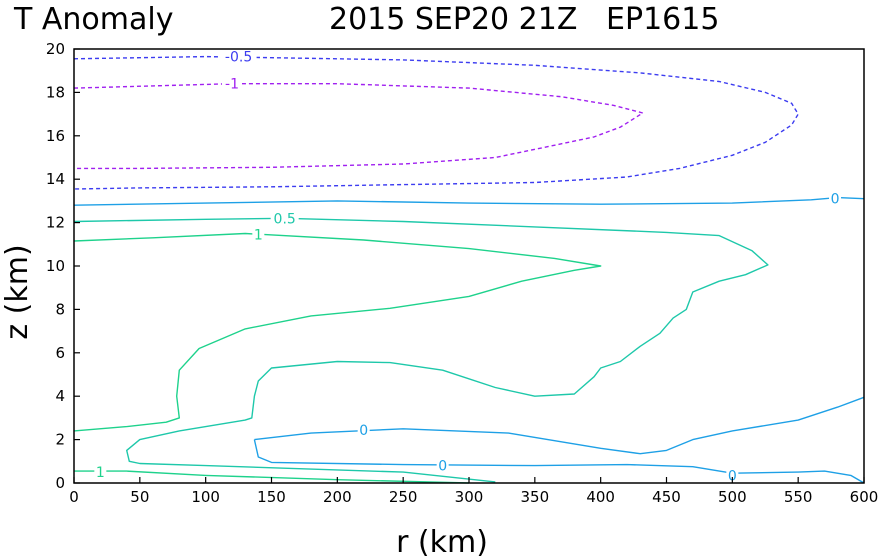  What do you see at coordinates (17, 291) in the screenshot?
I see `y-axis-label: z (km)` at bounding box center [17, 291].